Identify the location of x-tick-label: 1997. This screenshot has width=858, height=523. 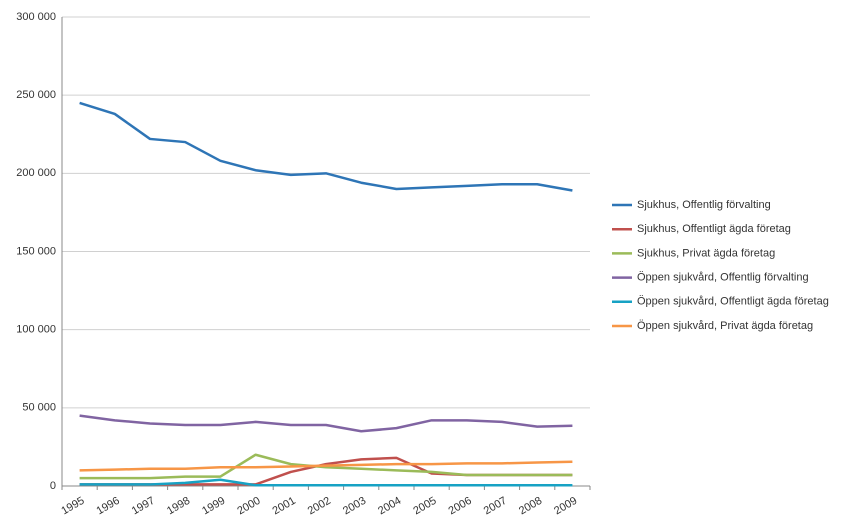
(143, 506).